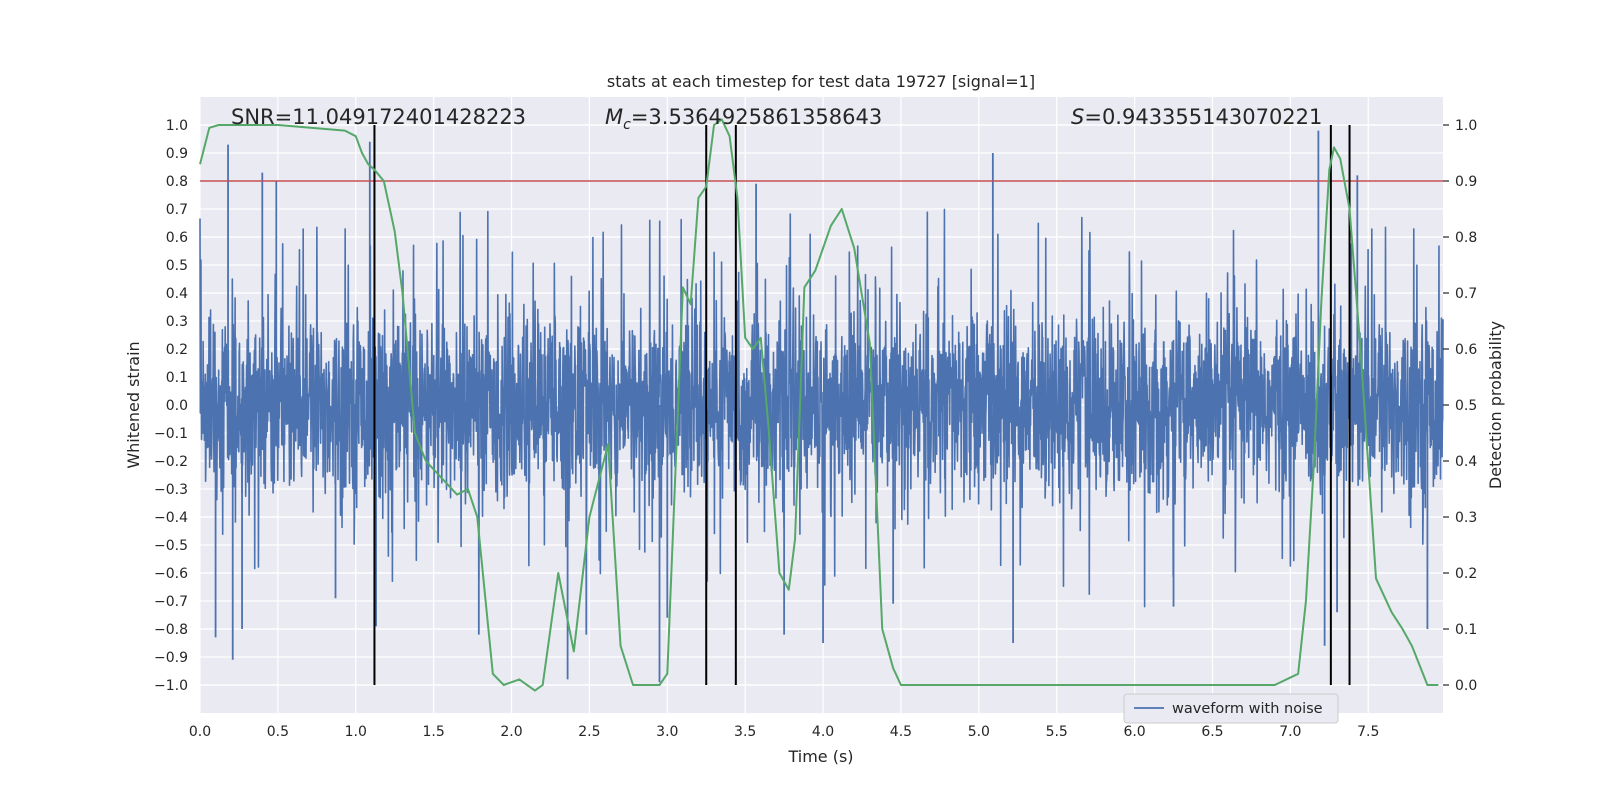  What do you see at coordinates (1495, 405) in the screenshot?
I see `y2-axis-title: Detection probability` at bounding box center [1495, 405].